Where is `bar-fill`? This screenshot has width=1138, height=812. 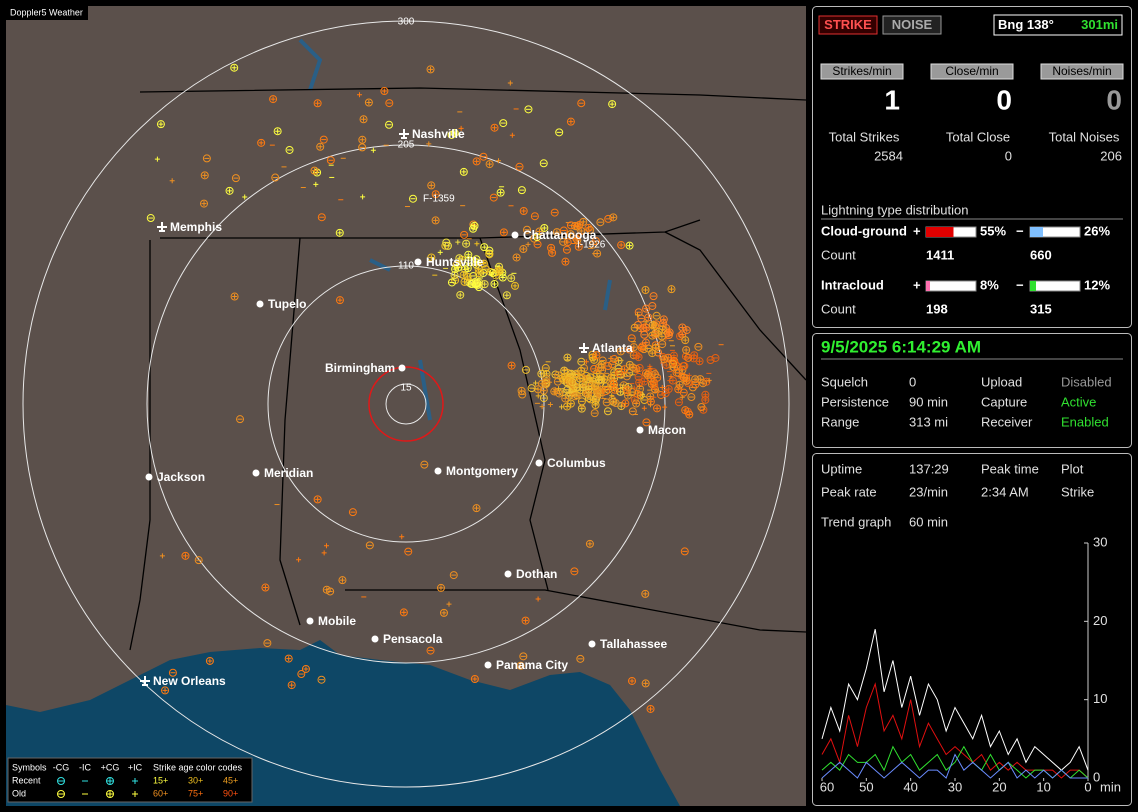
bar-fill is located at coordinates (1033, 286).